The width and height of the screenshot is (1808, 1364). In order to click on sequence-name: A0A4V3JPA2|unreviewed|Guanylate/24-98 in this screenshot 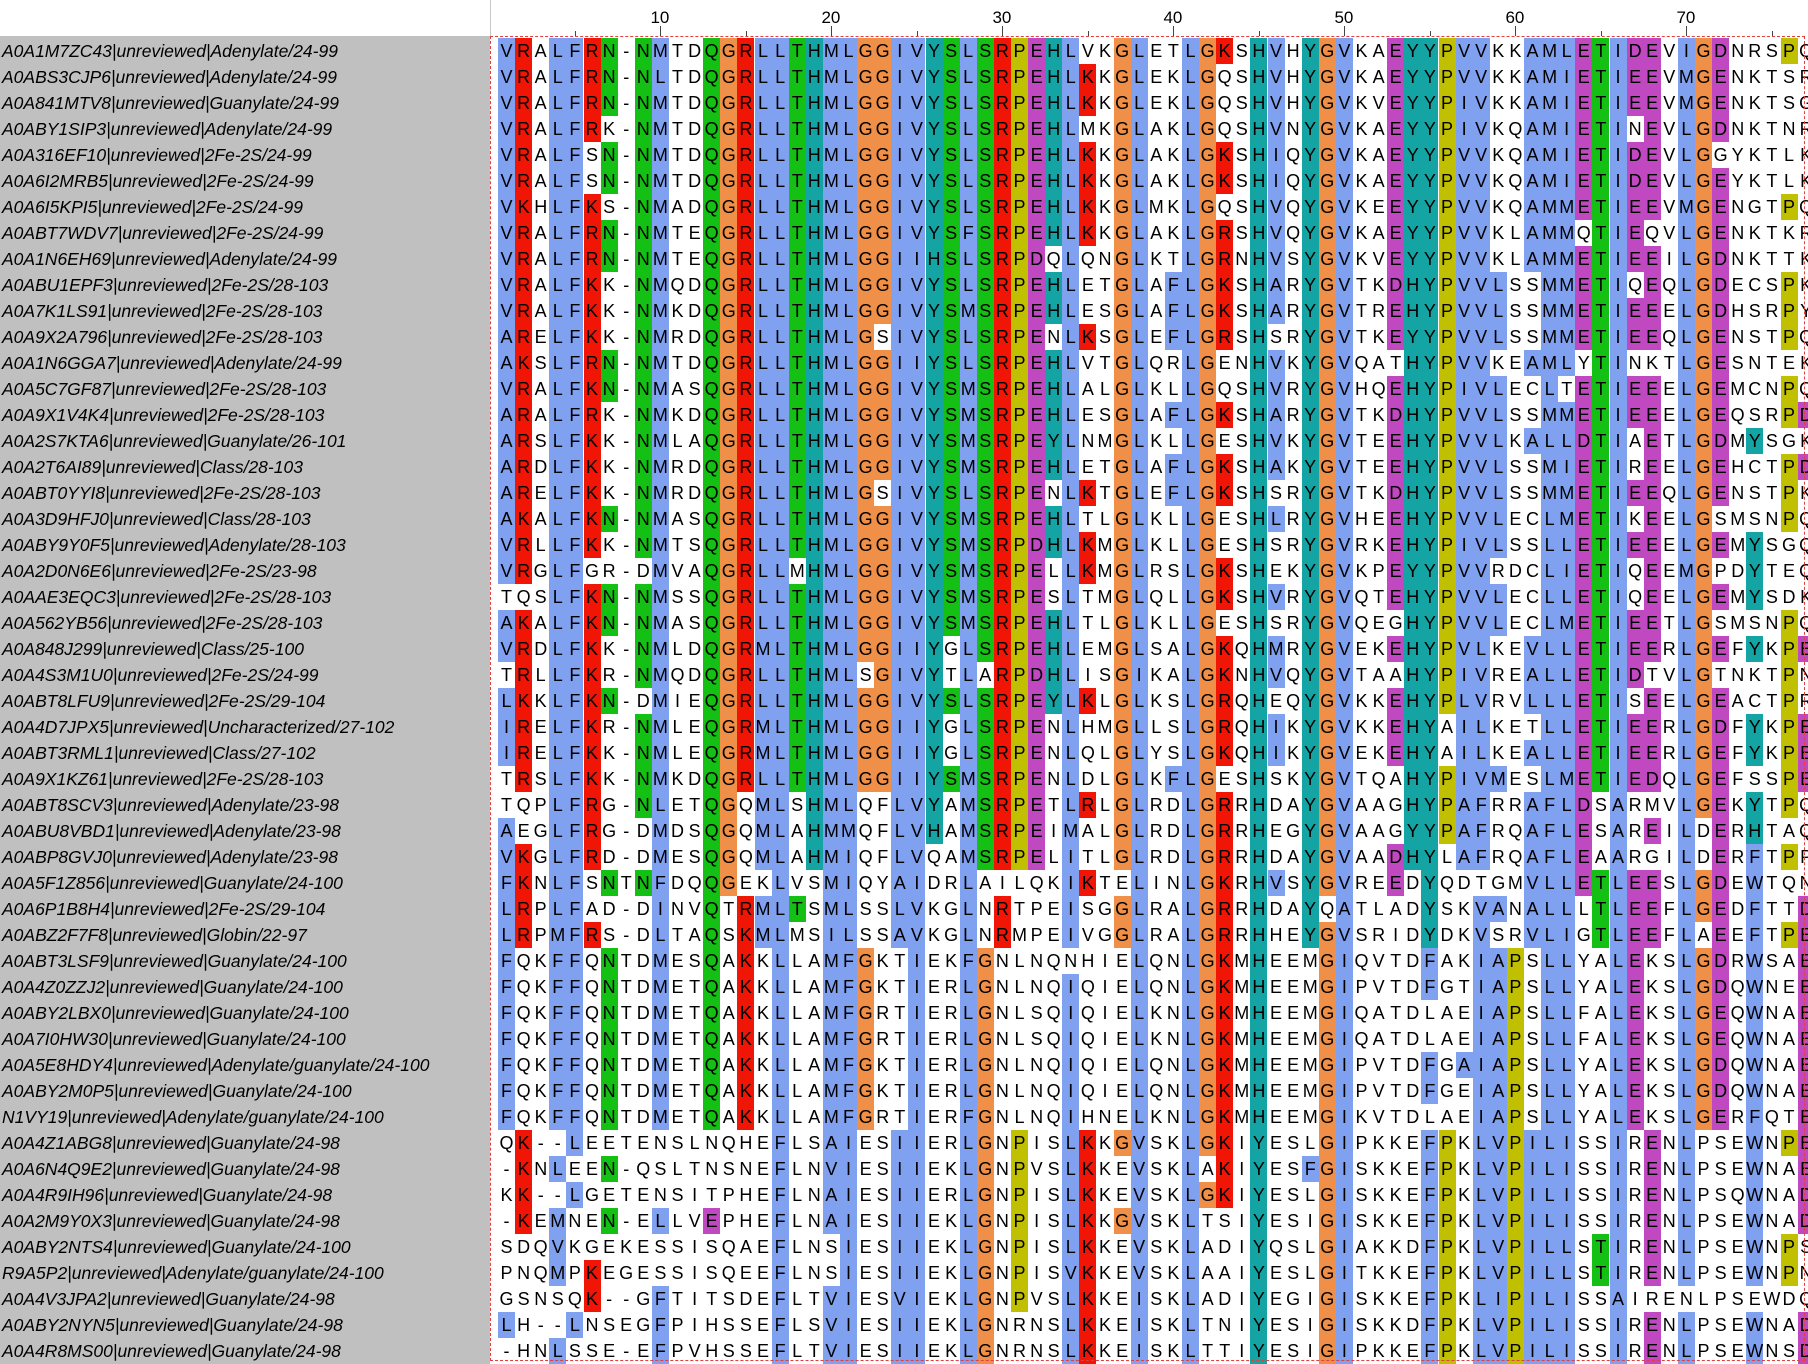, I will do `click(168, 1299)`.